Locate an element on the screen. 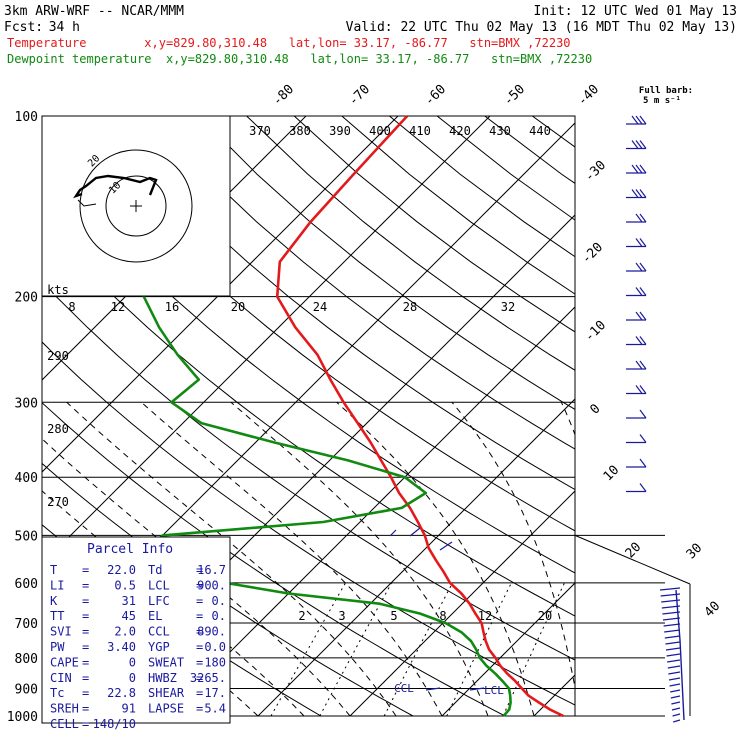 The width and height of the screenshot is (740, 744). parcel-value: 0.5 is located at coordinates (125, 585).